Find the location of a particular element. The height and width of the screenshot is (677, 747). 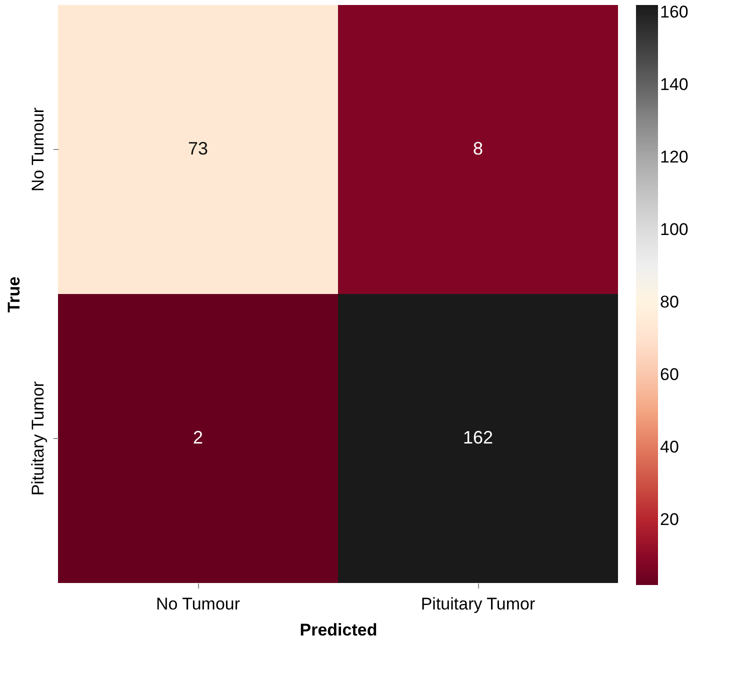

y-axis-title: True is located at coordinates (14, 294).